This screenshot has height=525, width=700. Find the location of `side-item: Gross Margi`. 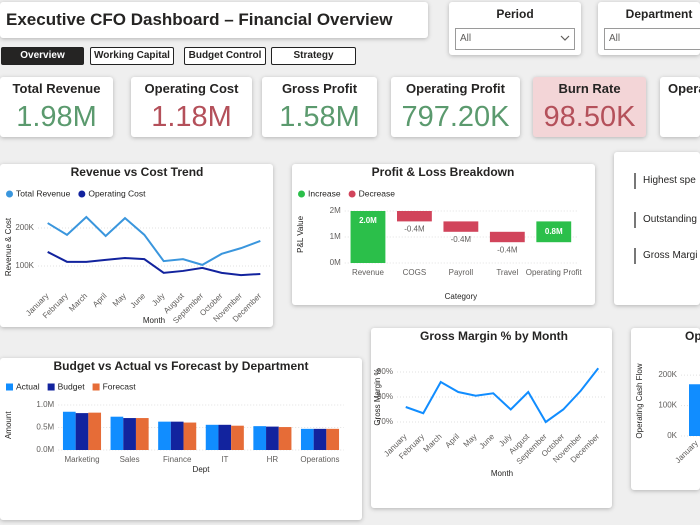

side-item: Gross Margi is located at coordinates (667, 256).